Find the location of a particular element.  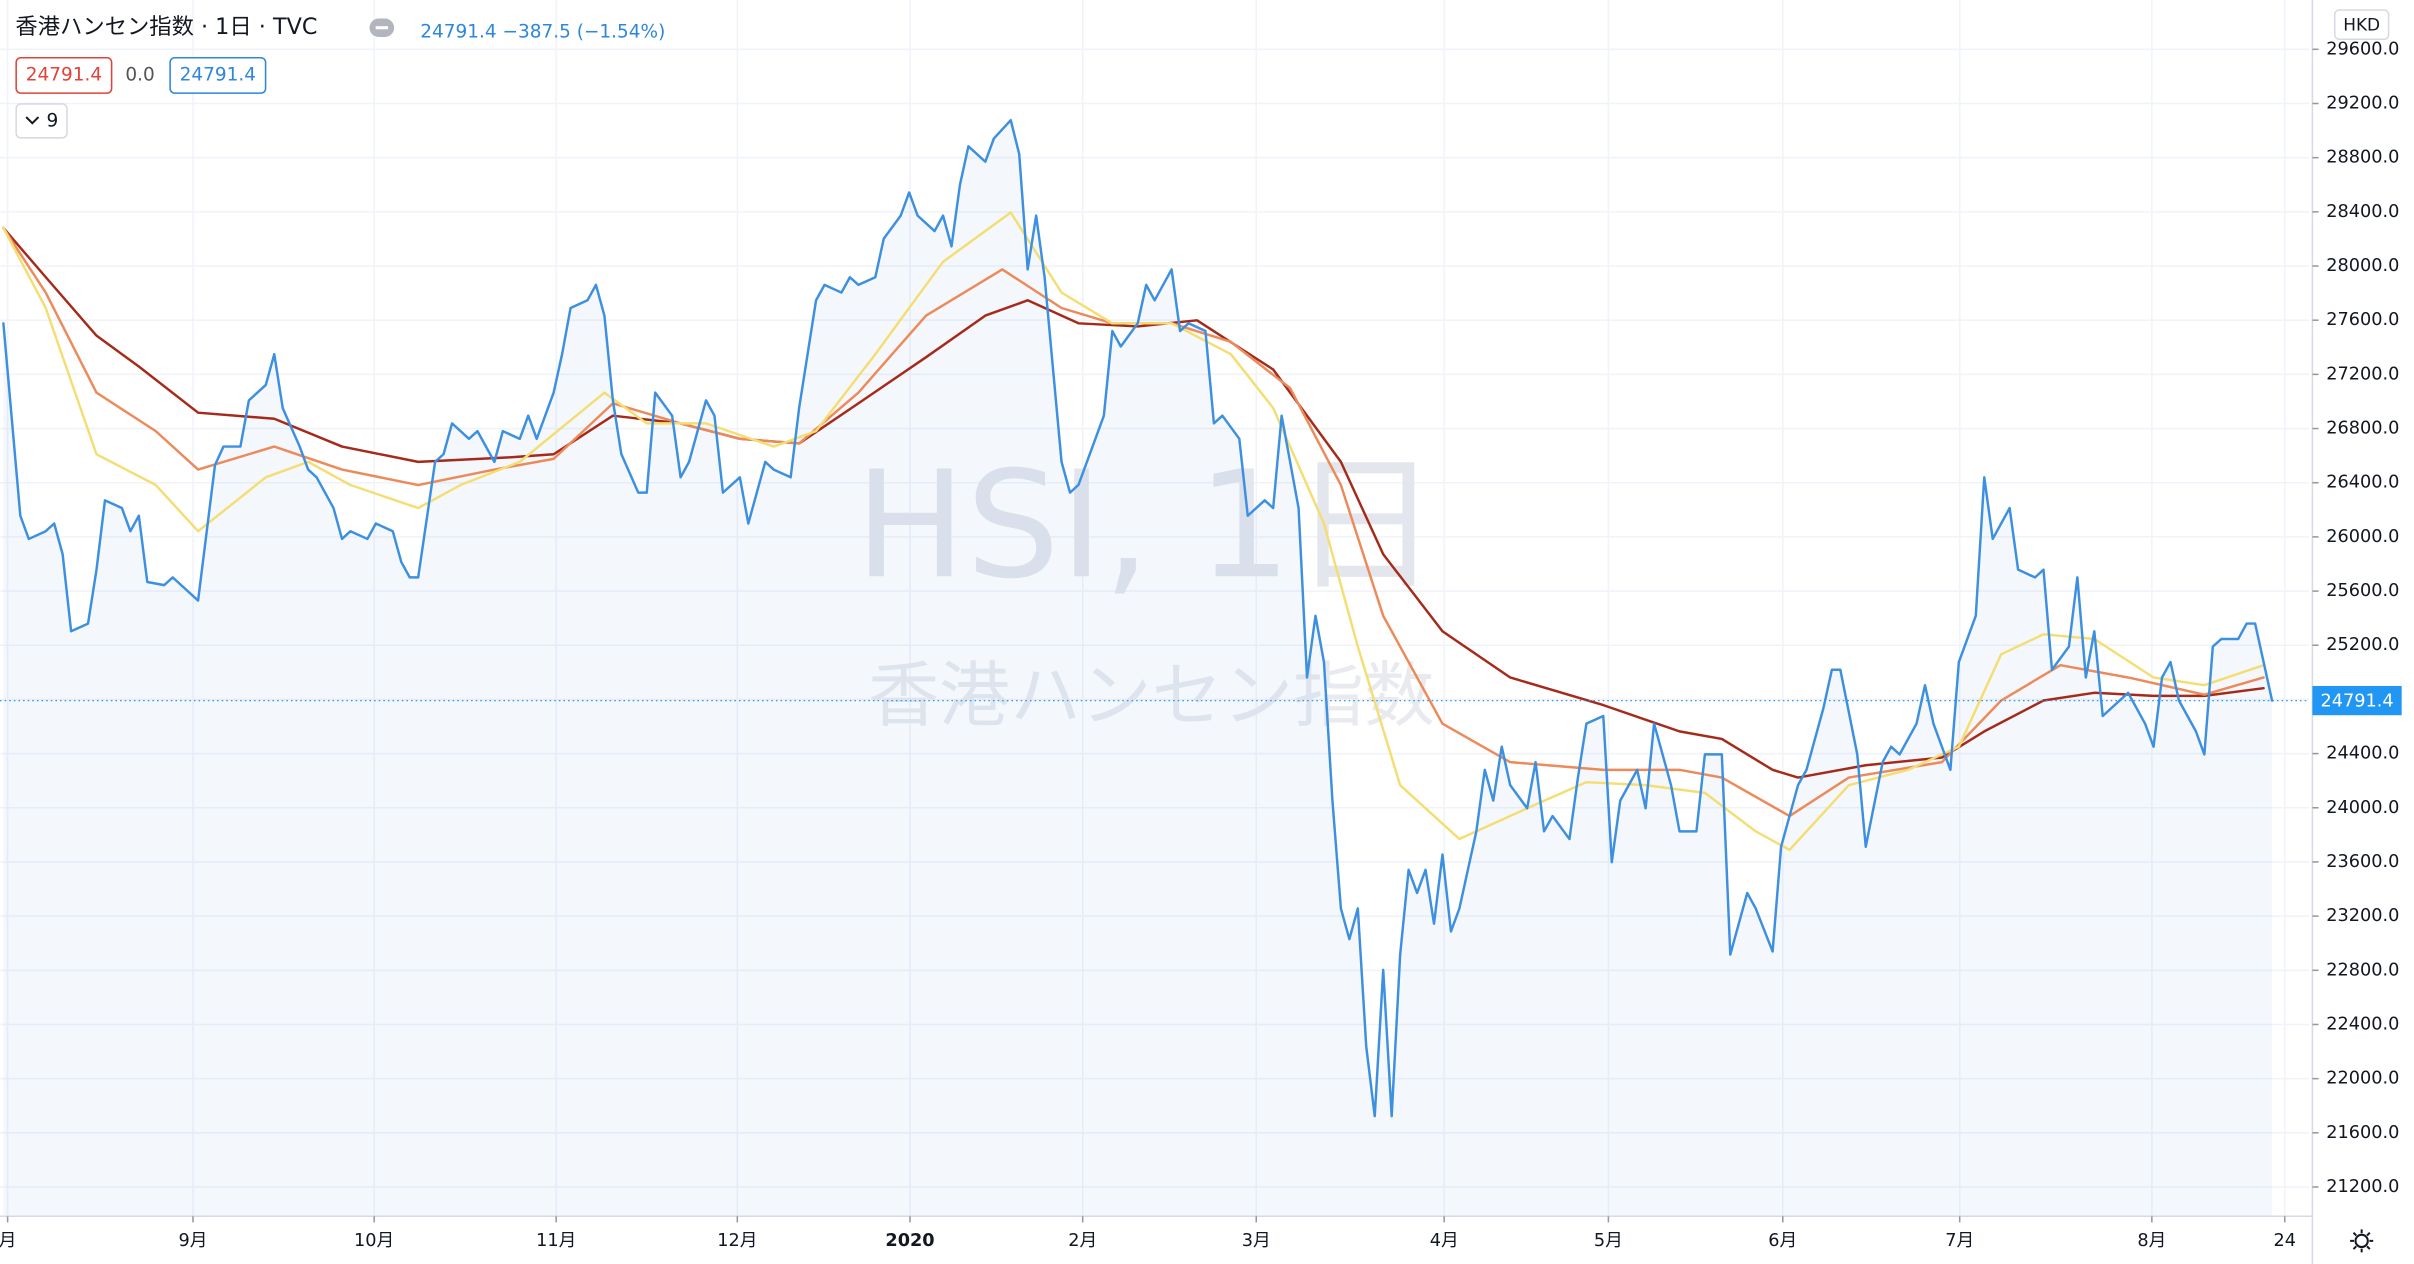

y-tick-label: 29600.0 is located at coordinates (2362, 49).